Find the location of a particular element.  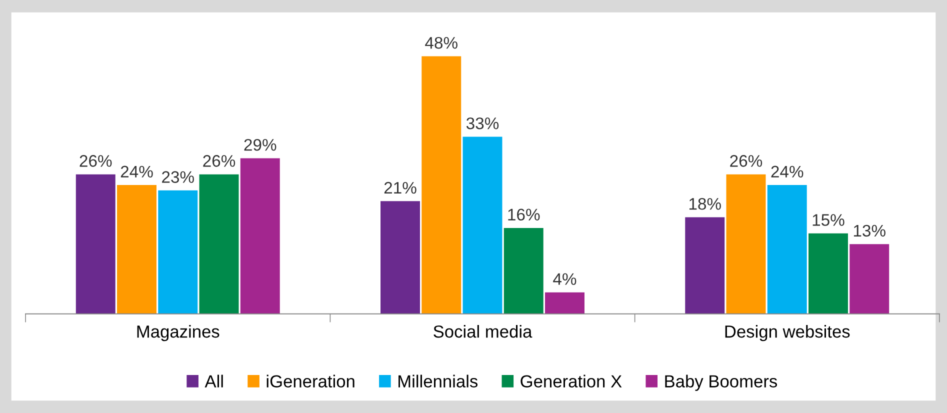

data-label: 29% is located at coordinates (260, 144).